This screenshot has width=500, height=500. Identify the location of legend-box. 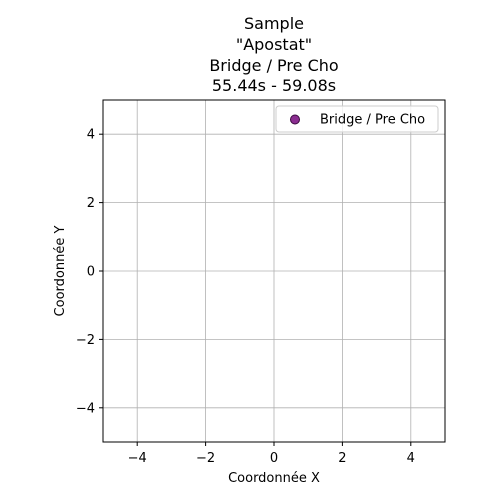
(357, 119).